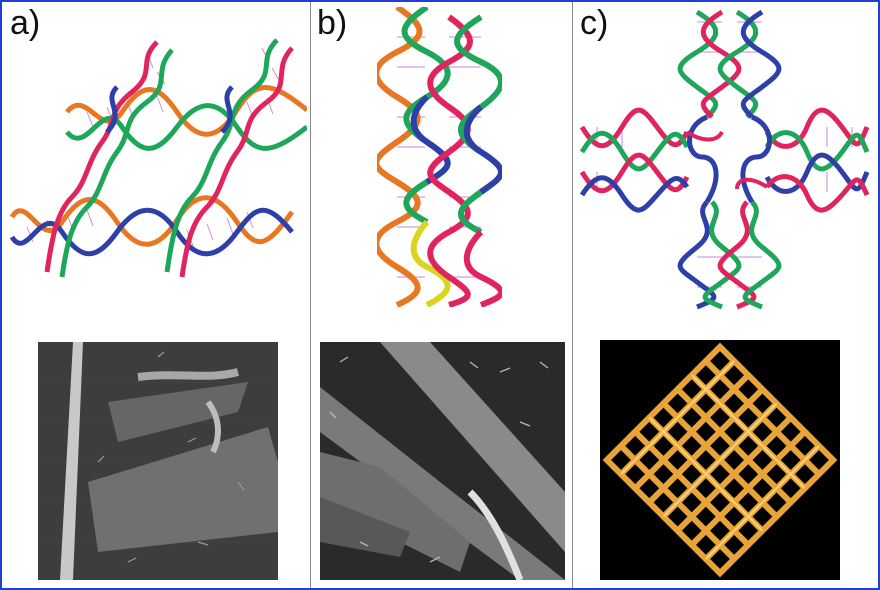  What do you see at coordinates (720, 460) in the screenshot?
I see `afm-image-grid-lattice` at bounding box center [720, 460].